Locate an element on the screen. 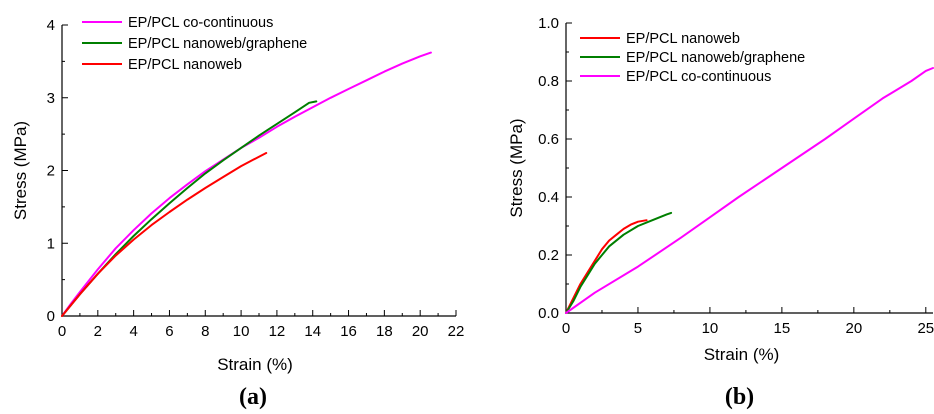 The height and width of the screenshot is (414, 934). panel-label: (a) is located at coordinates (253, 397).